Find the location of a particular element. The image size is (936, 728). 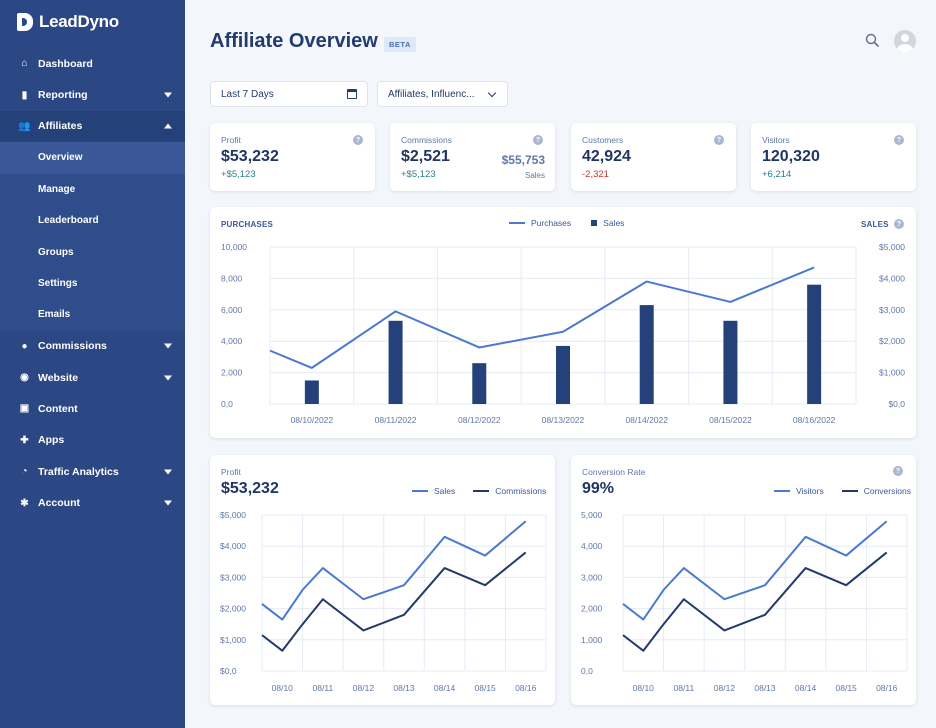

y-tick-label: $5,000 is located at coordinates (233, 515).